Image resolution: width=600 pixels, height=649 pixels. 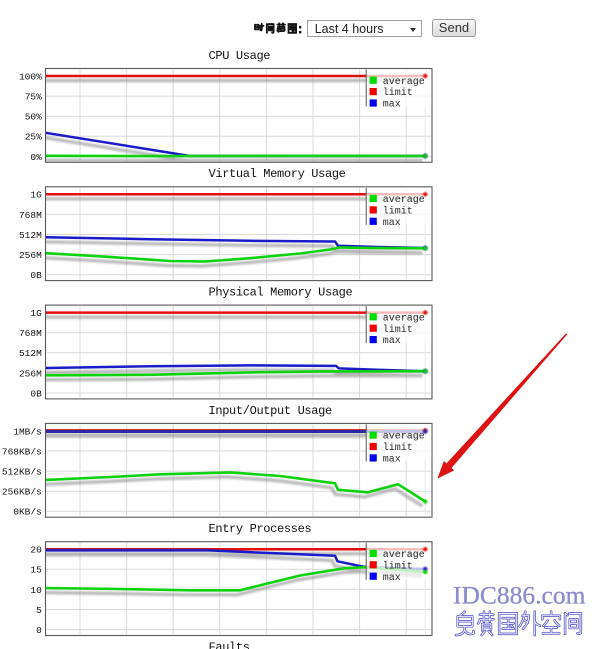 What do you see at coordinates (33, 97) in the screenshot?
I see `svg-text: 75%` at bounding box center [33, 97].